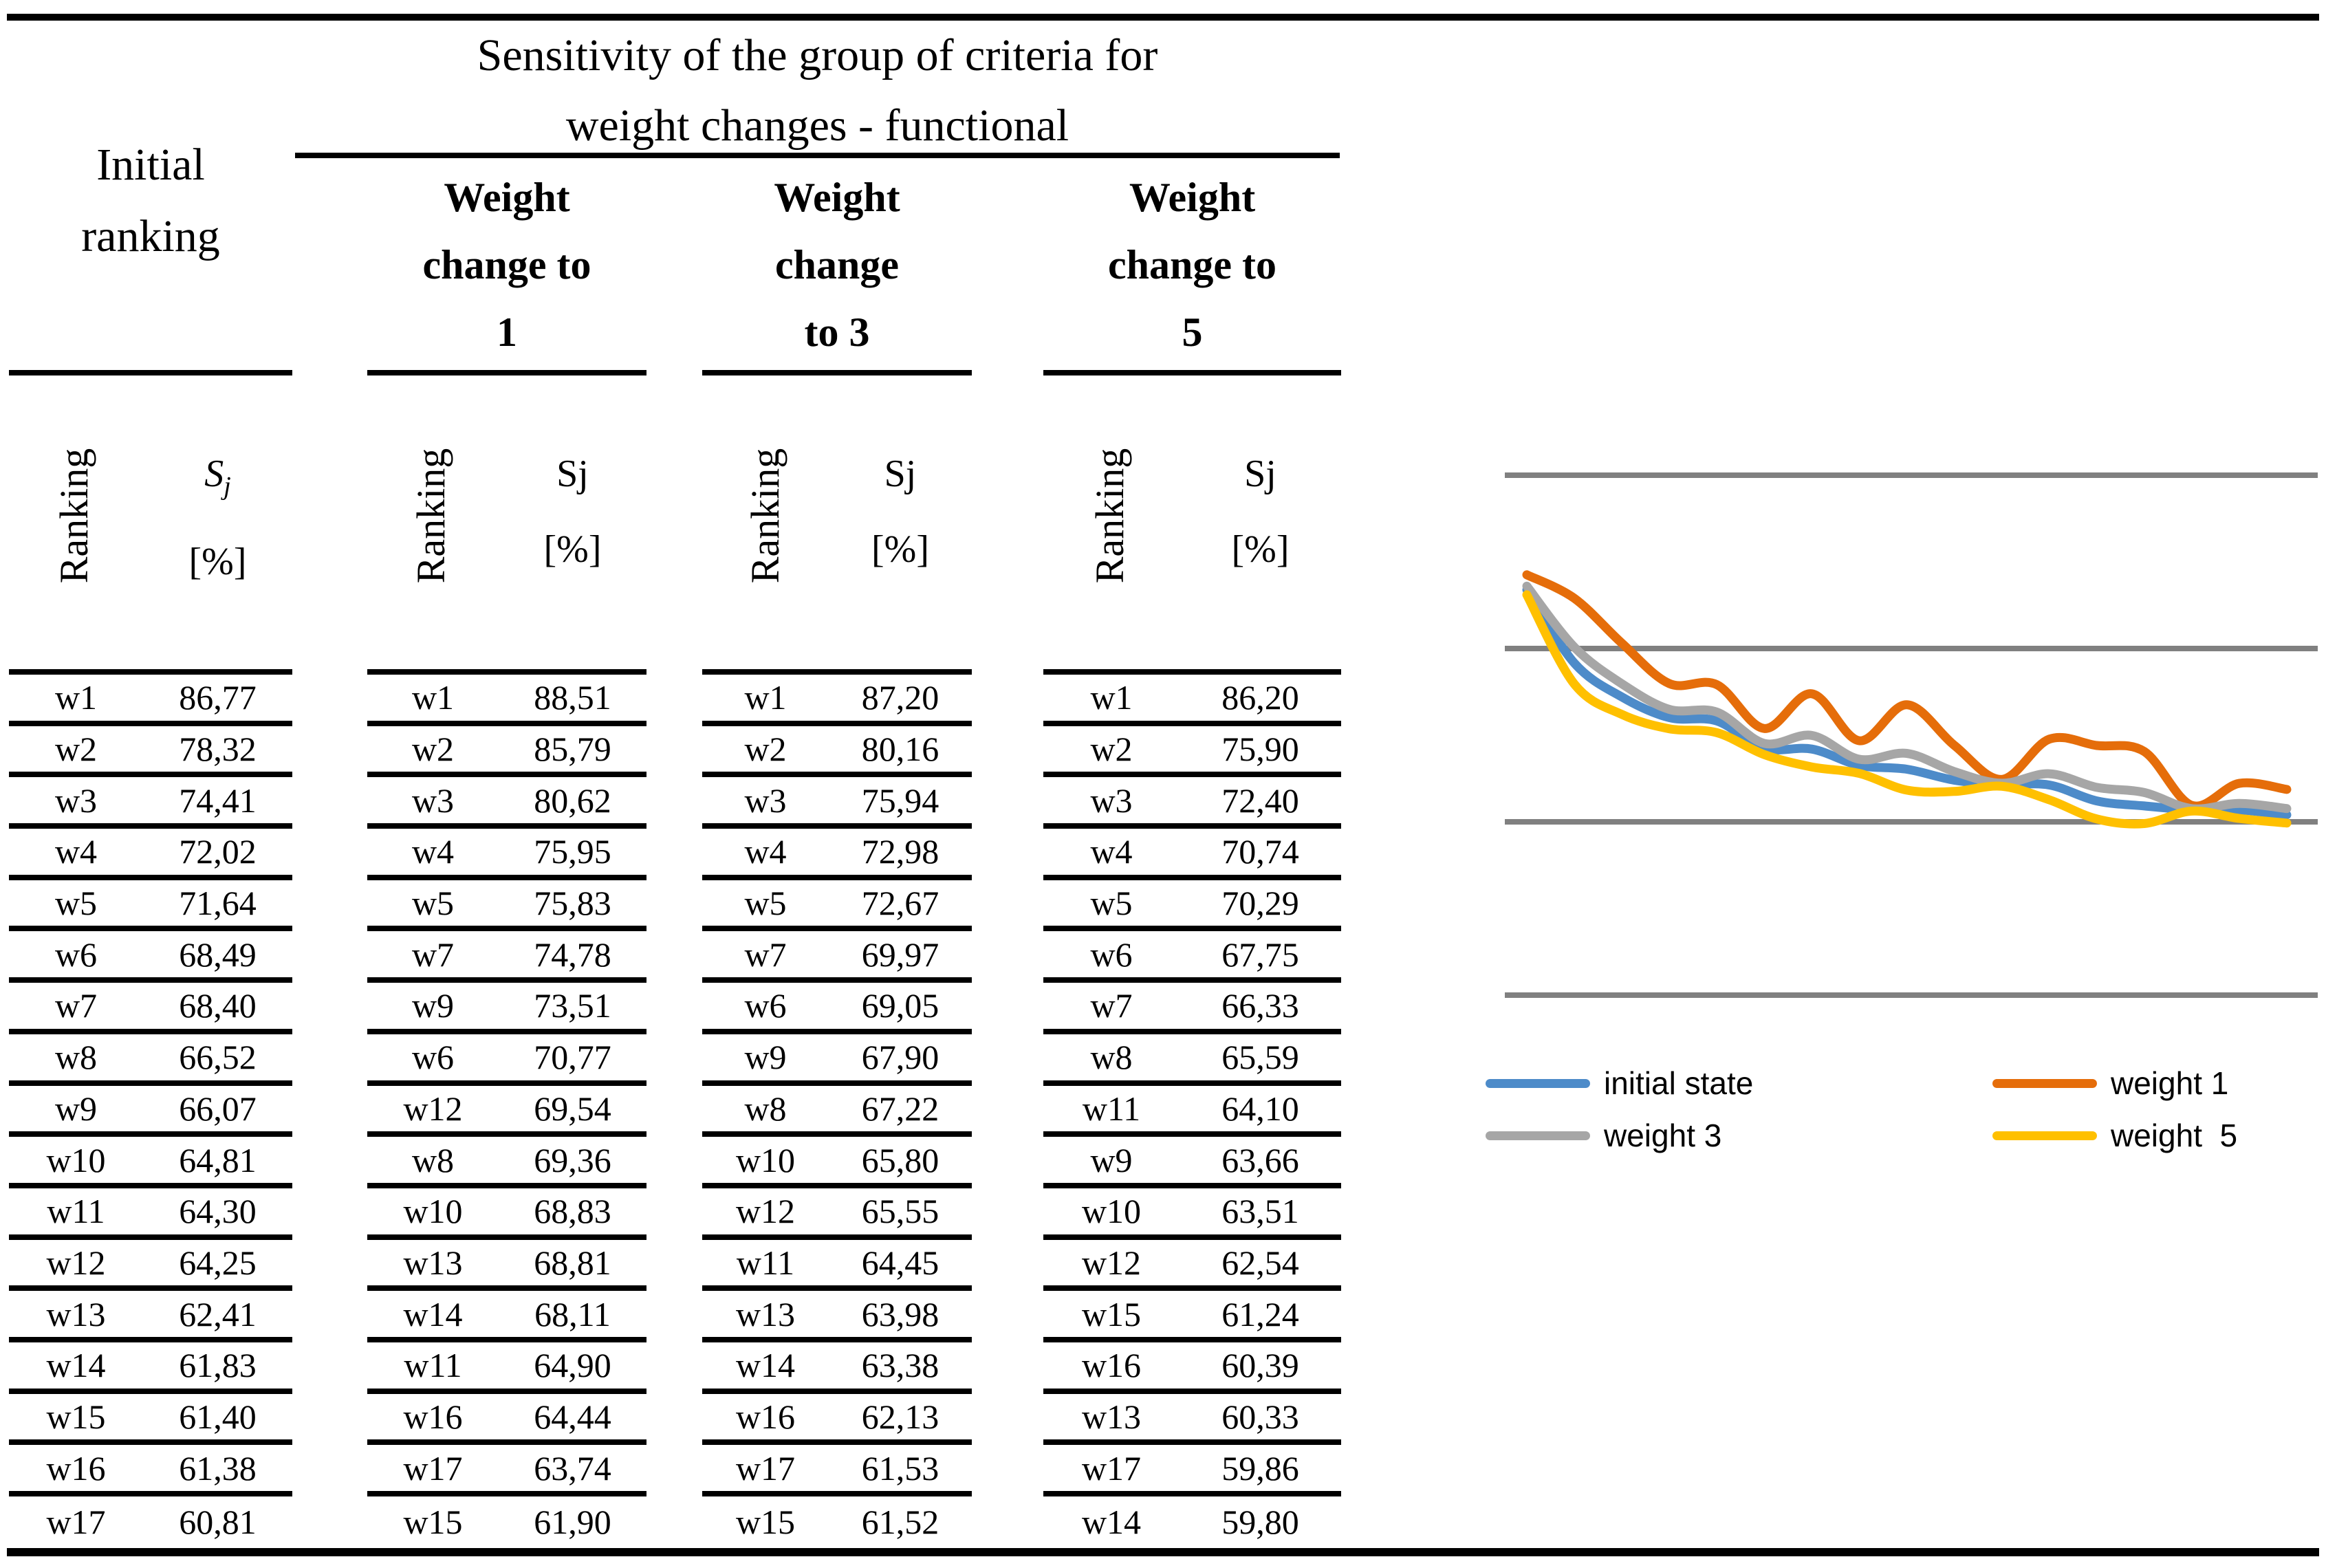  What do you see at coordinates (1739, 1083) in the screenshot?
I see `legend-item-initial-state: initial state` at bounding box center [1739, 1083].